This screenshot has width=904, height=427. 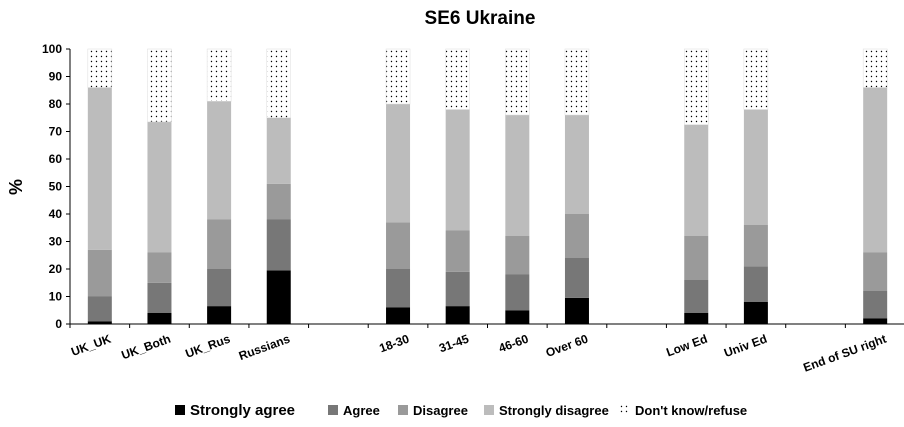 What do you see at coordinates (91, 345) in the screenshot?
I see `x-tick-label: UK_UK` at bounding box center [91, 345].